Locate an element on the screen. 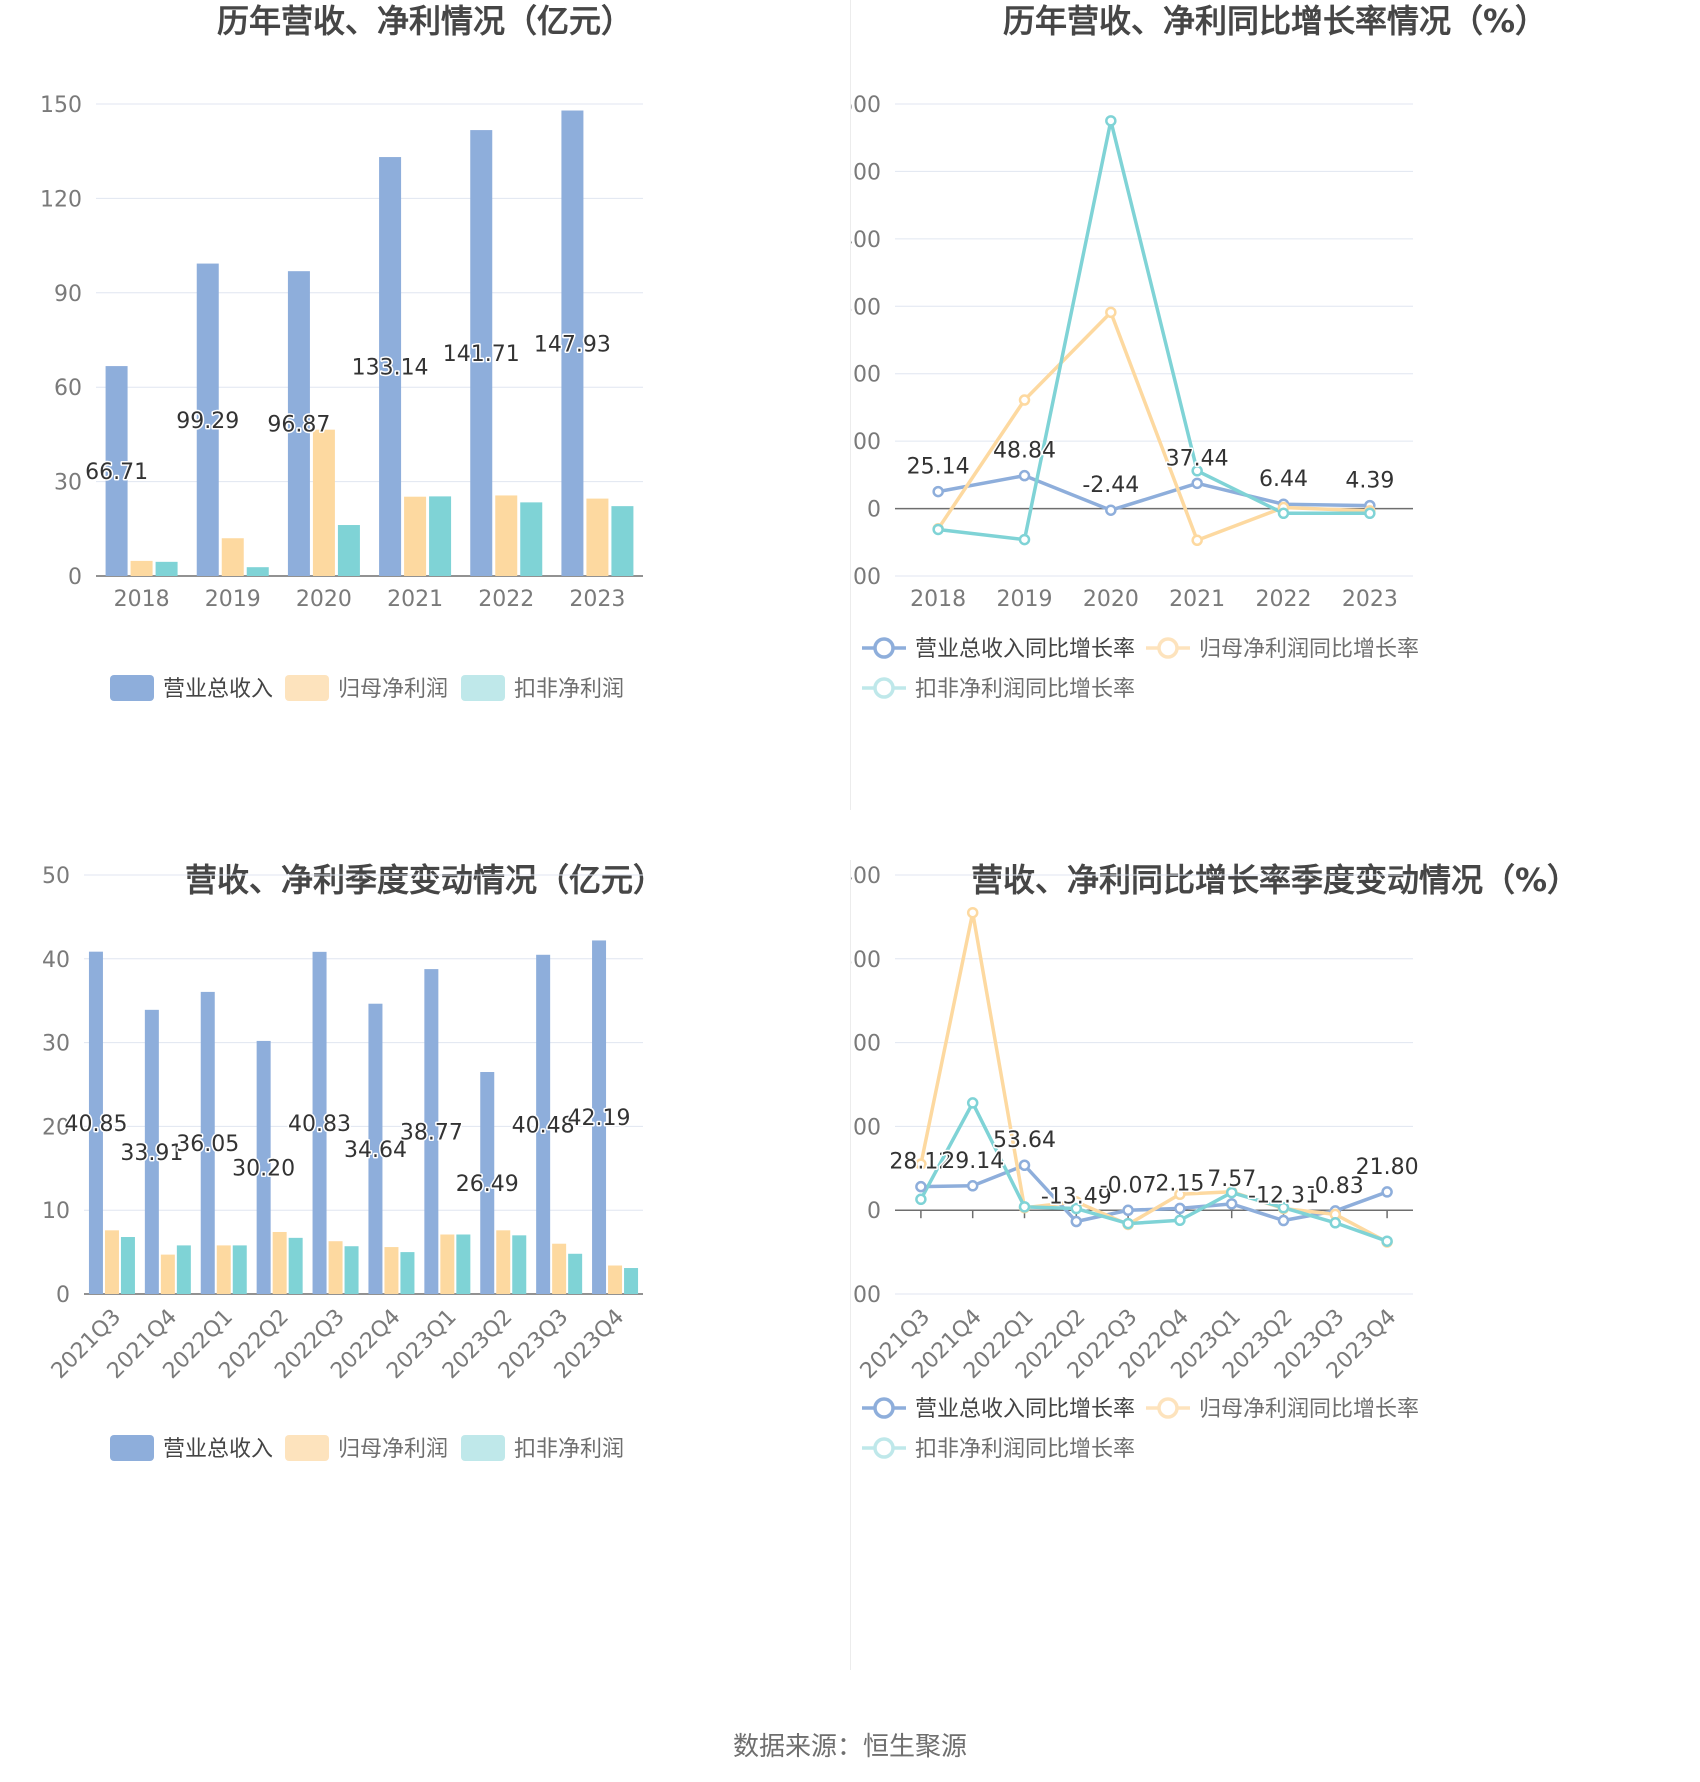 The width and height of the screenshot is (1700, 1782). y-tick-label: 100 is located at coordinates (865, 1127).